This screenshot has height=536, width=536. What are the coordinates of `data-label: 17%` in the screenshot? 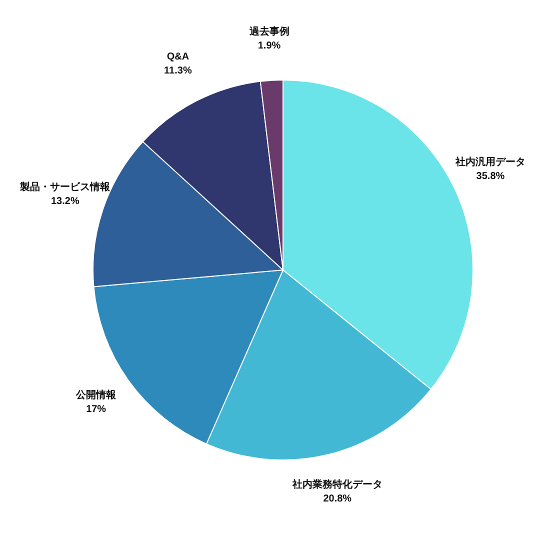 It's located at (96, 410).